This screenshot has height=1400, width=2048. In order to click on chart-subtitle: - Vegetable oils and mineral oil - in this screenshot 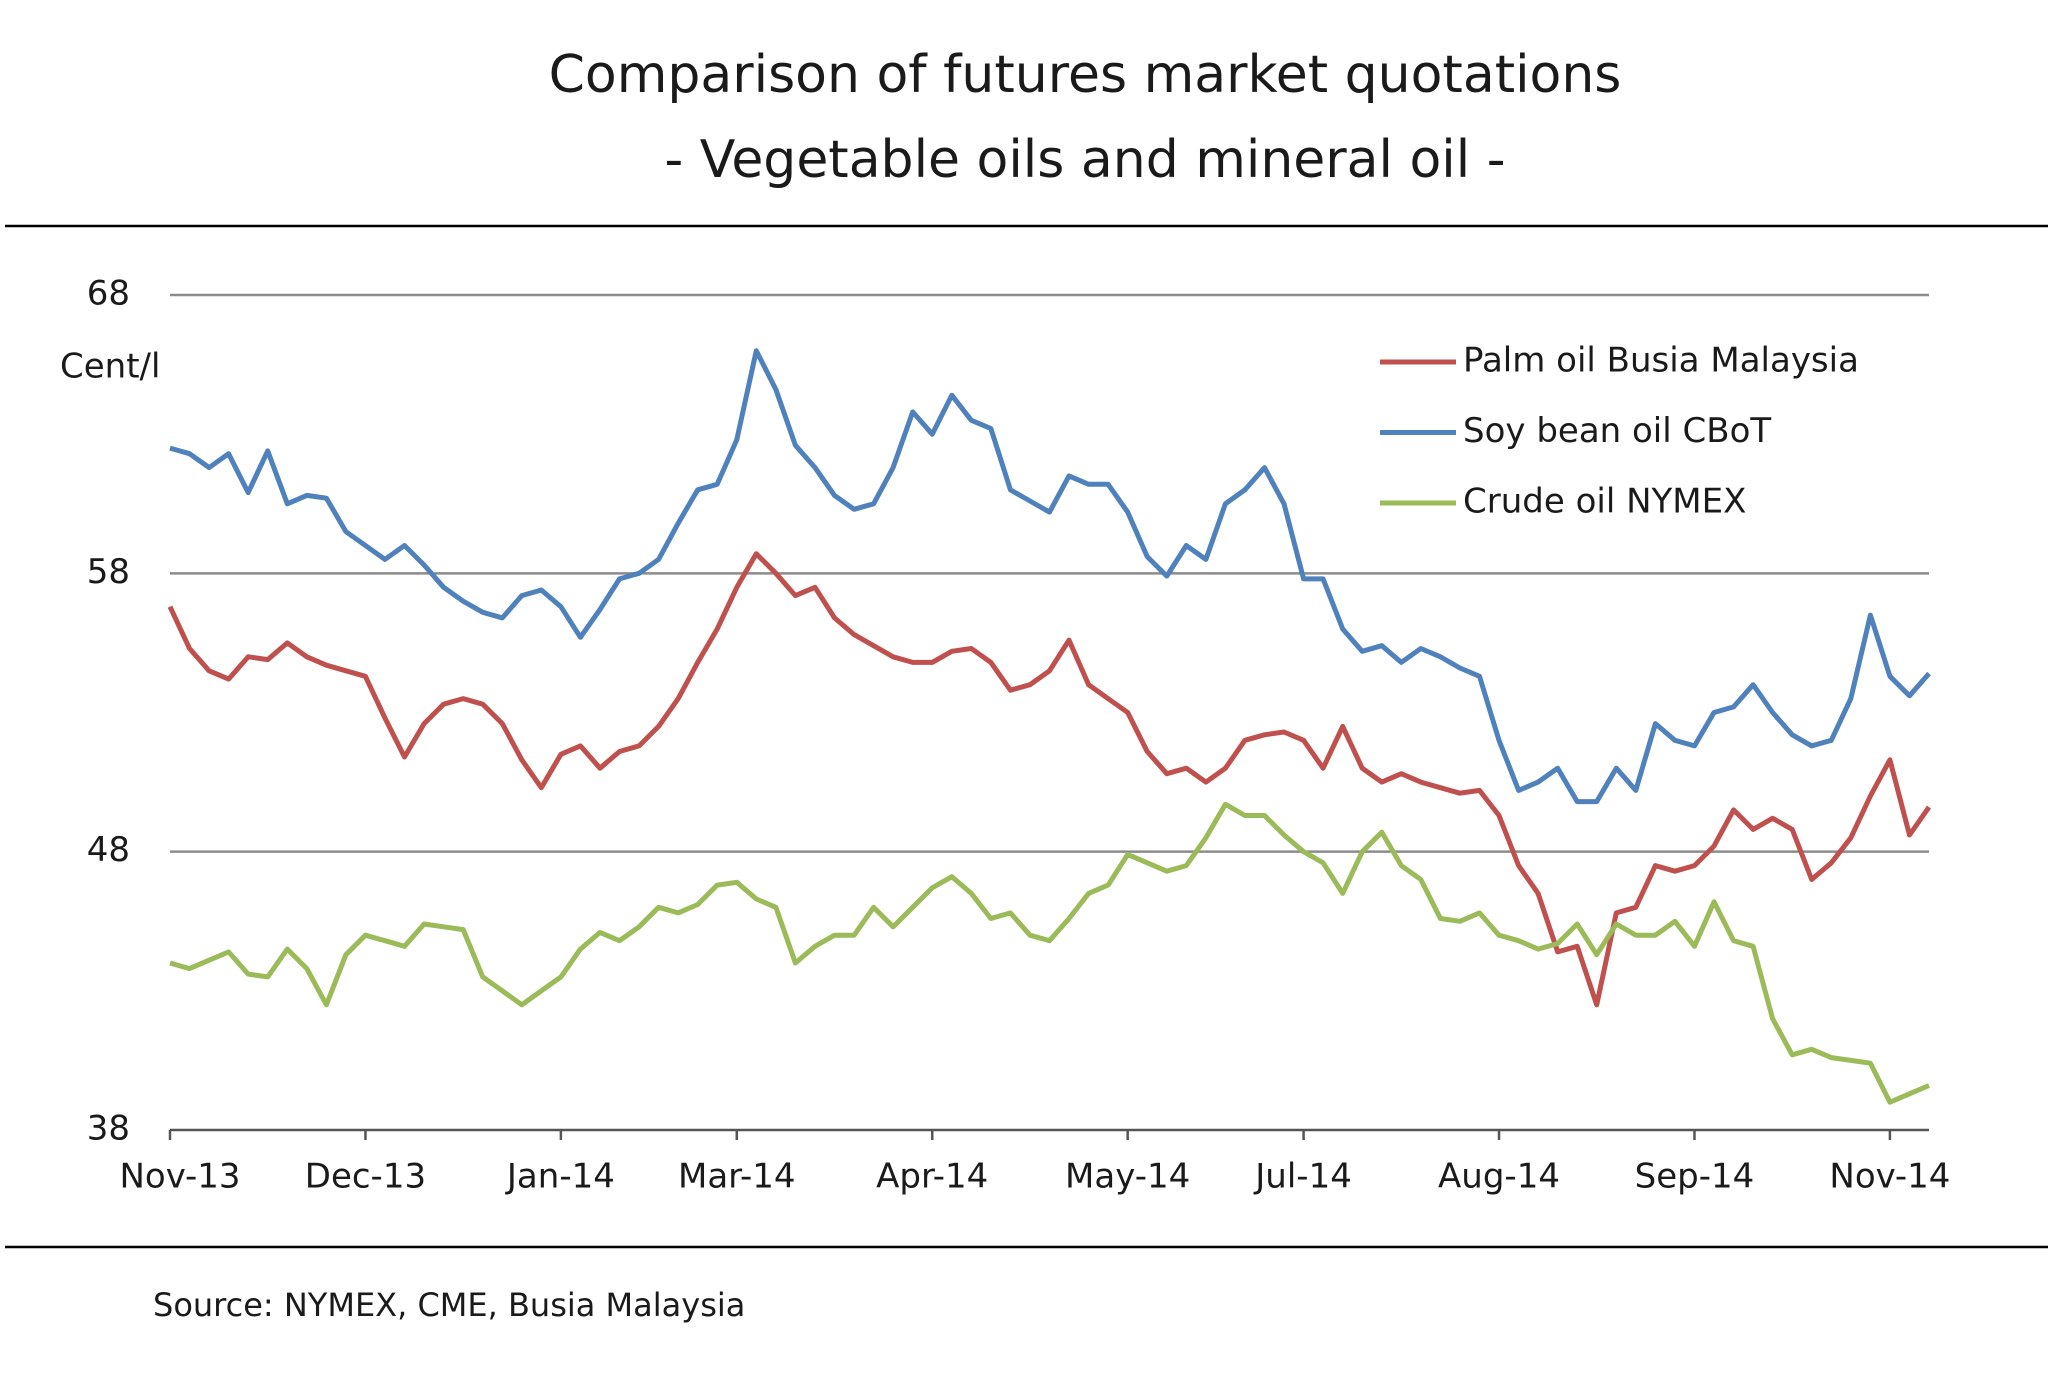, I will do `click(1084, 160)`.